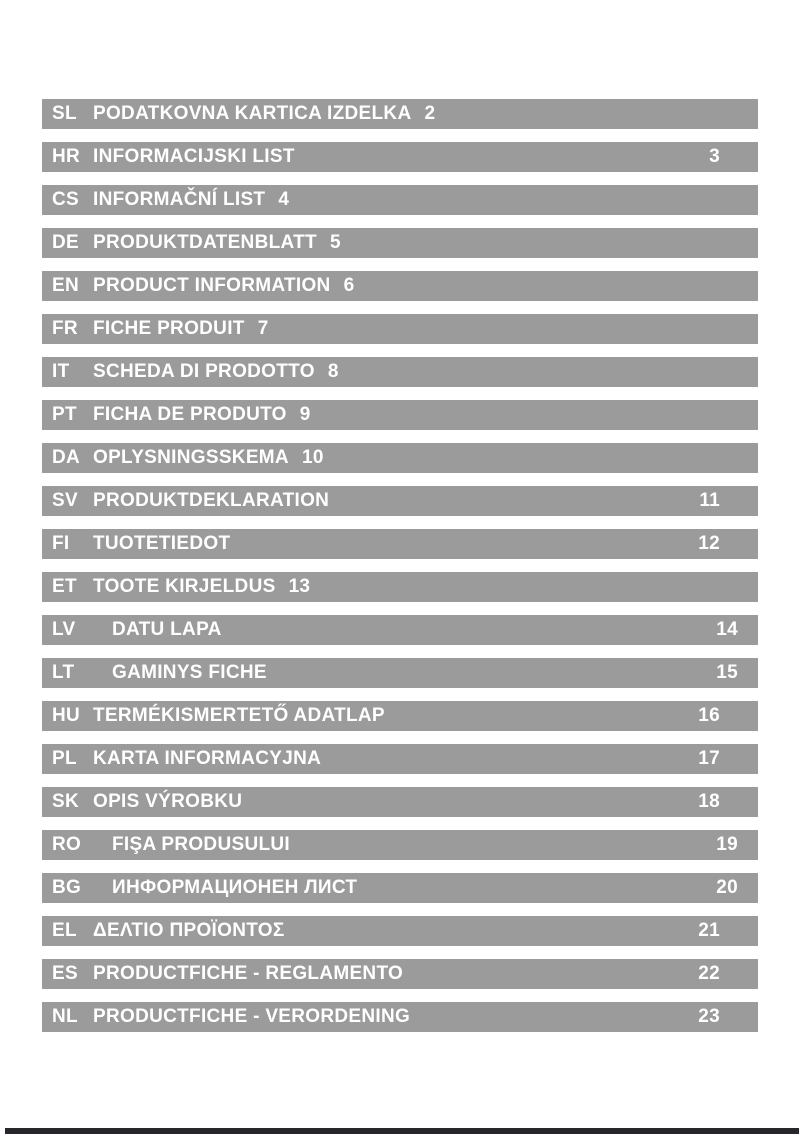 The image size is (802, 1136). I want to click on entry-title: PRODUKTDEKLARATION, so click(211, 500).